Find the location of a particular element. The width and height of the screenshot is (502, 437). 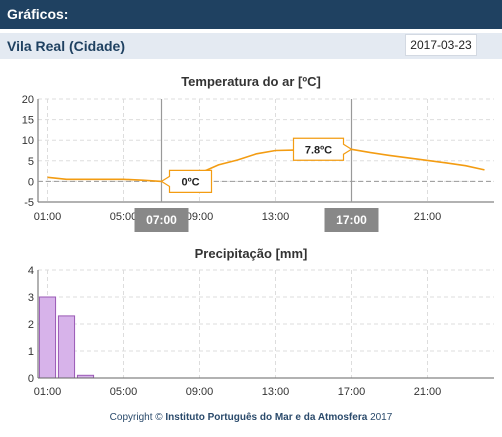

temp-x-tick: 01:00 is located at coordinates (48, 217).